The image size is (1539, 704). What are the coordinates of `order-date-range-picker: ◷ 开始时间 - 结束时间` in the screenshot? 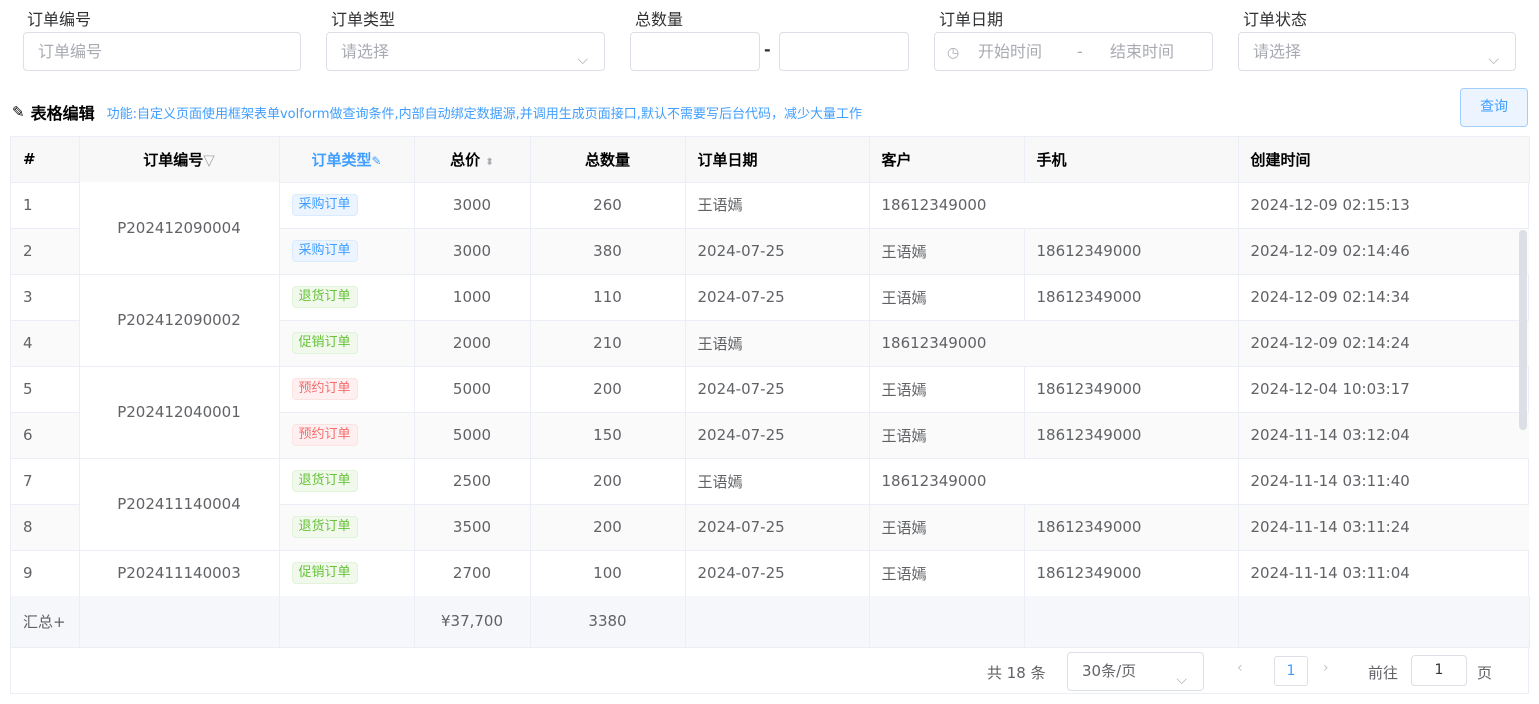 It's located at (1073, 51).